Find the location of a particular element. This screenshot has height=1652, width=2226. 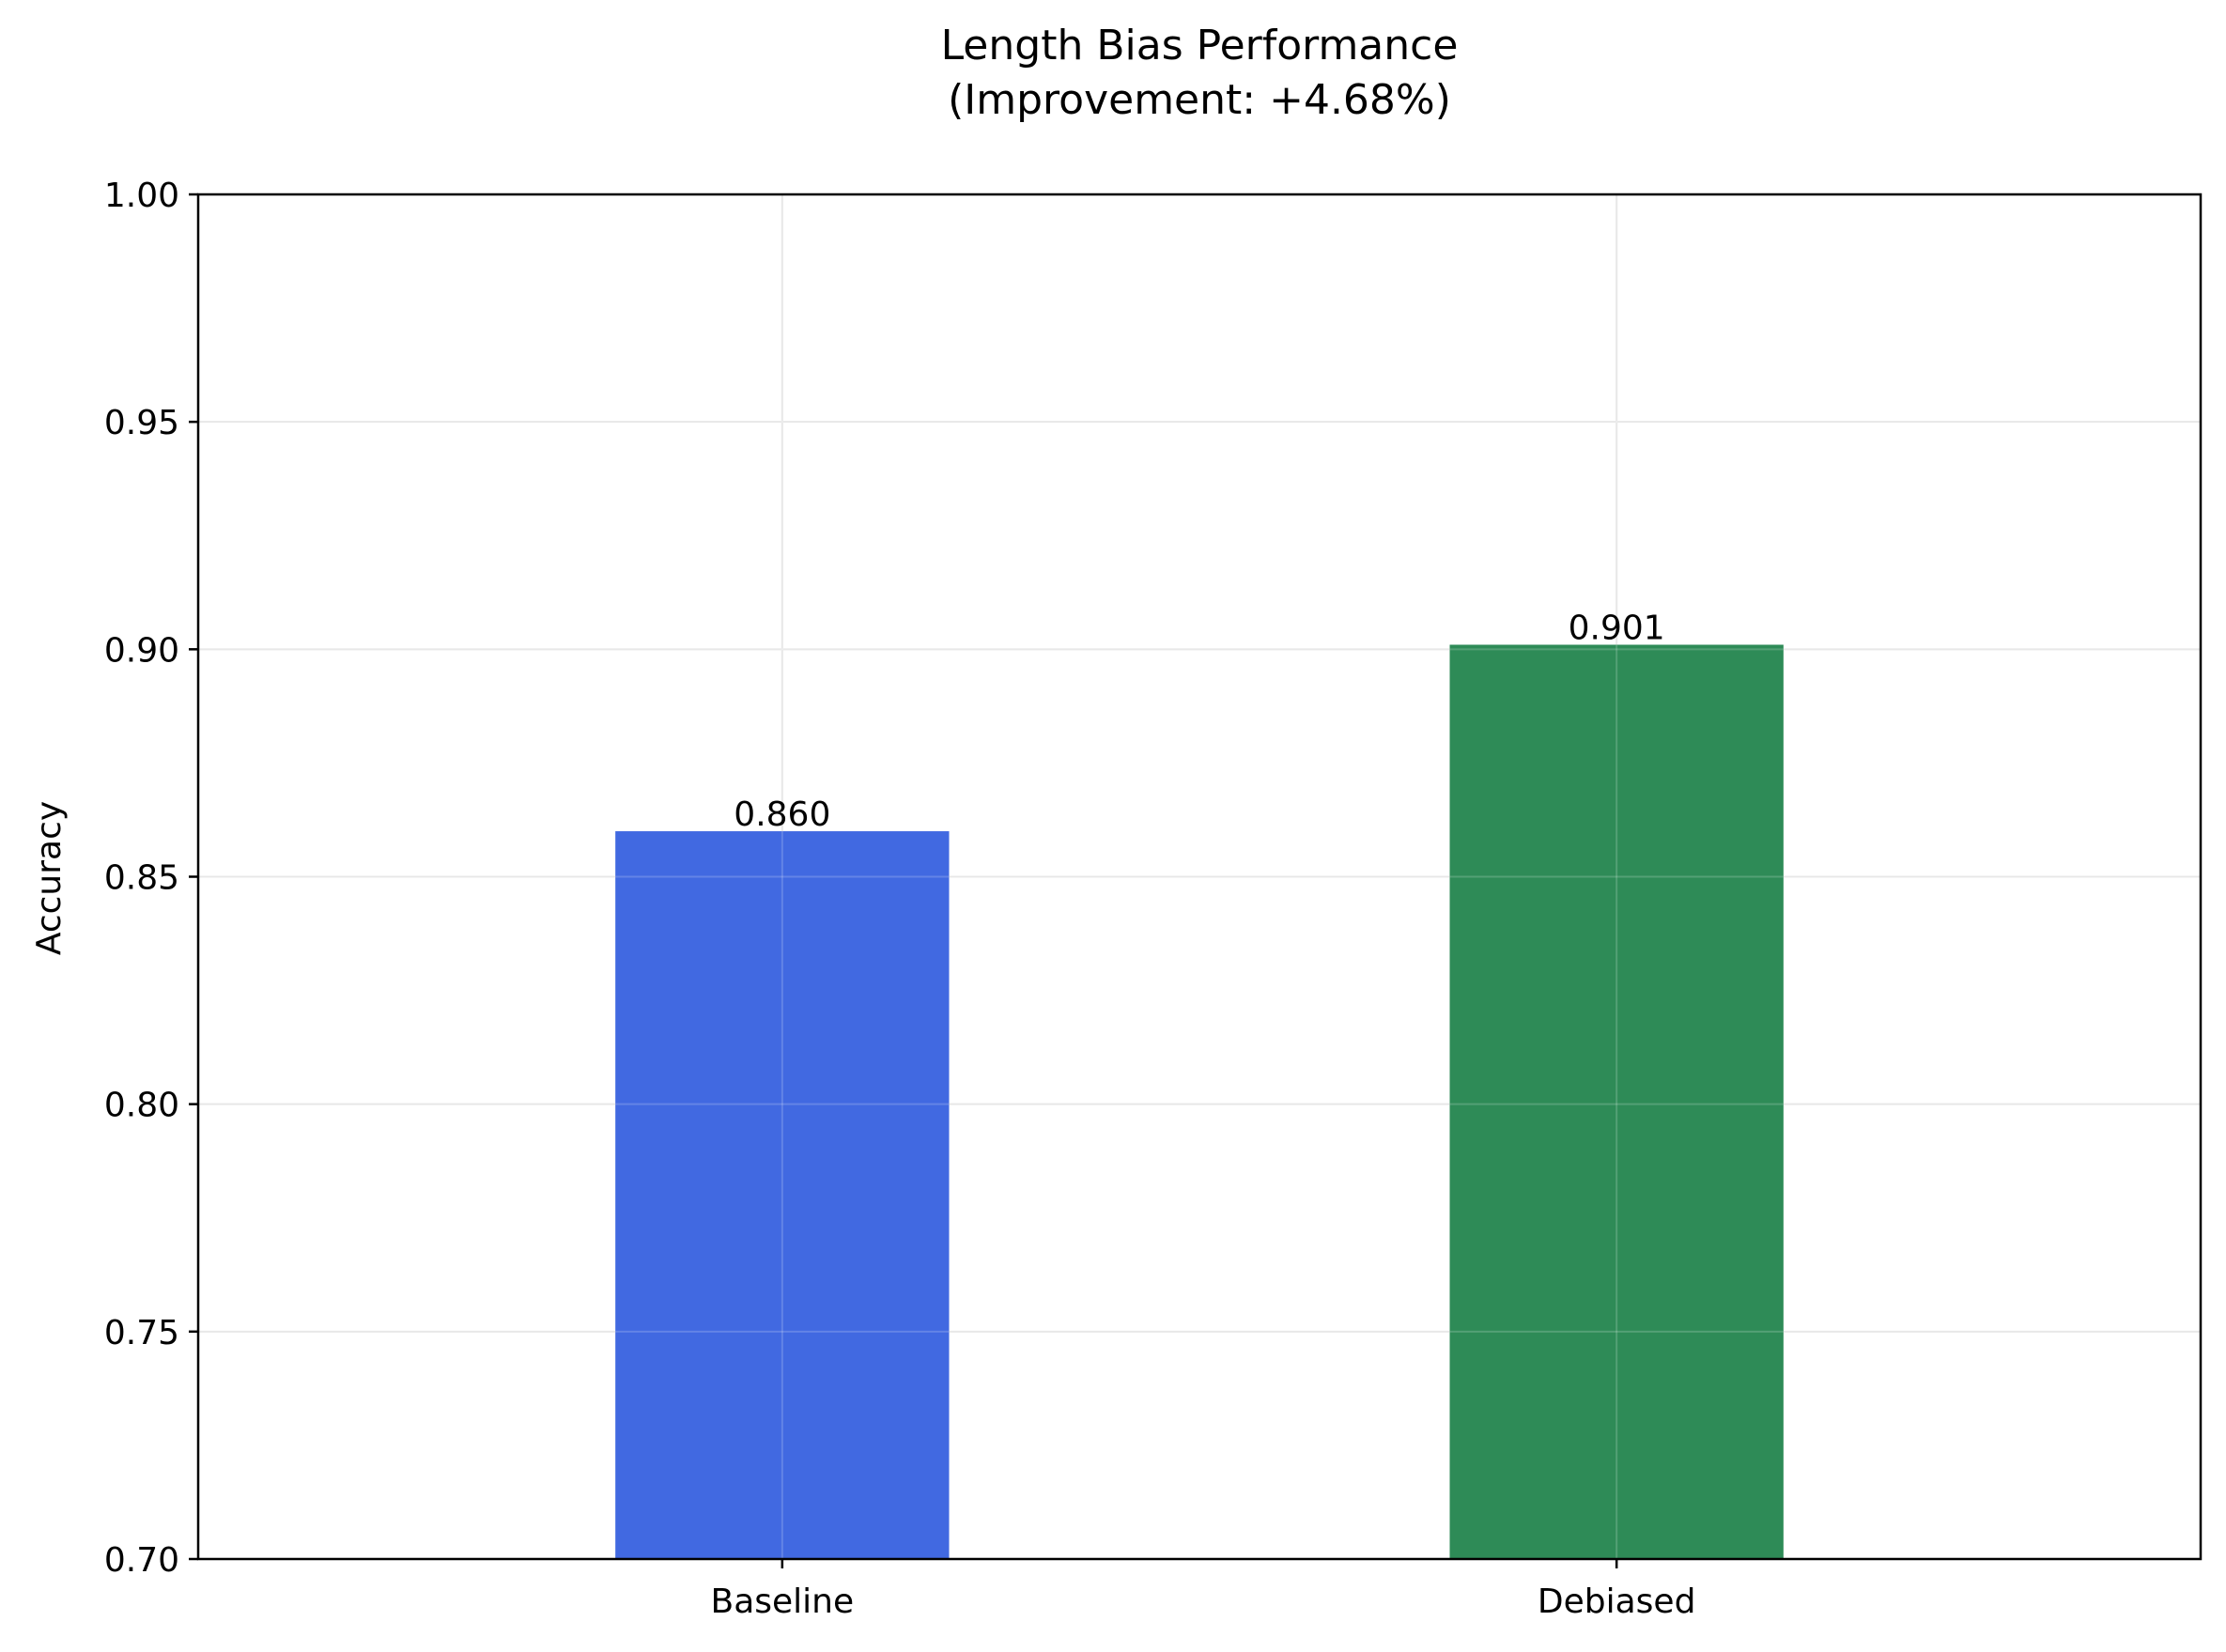

y-tick-label: 0.95 is located at coordinates (141, 423).